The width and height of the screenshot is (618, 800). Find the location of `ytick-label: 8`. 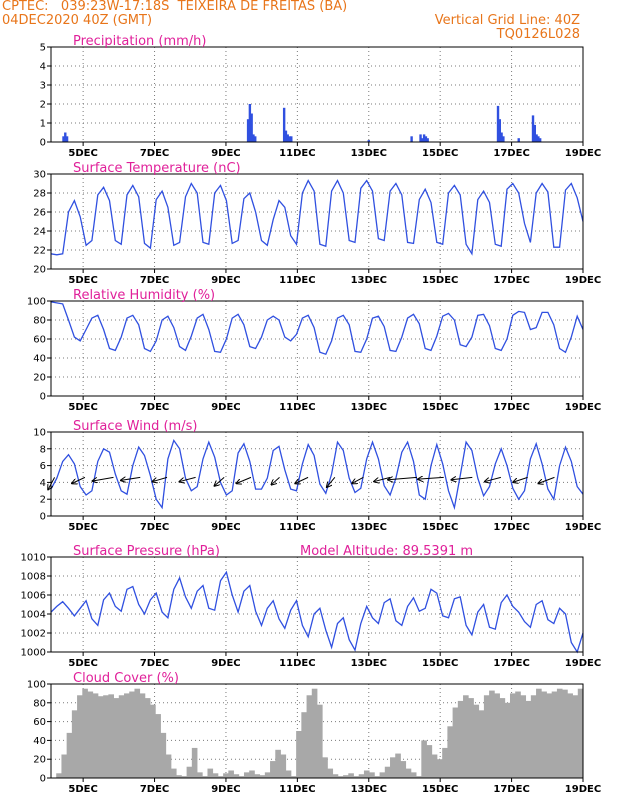

ytick-label: 8 is located at coordinates (43, 449).